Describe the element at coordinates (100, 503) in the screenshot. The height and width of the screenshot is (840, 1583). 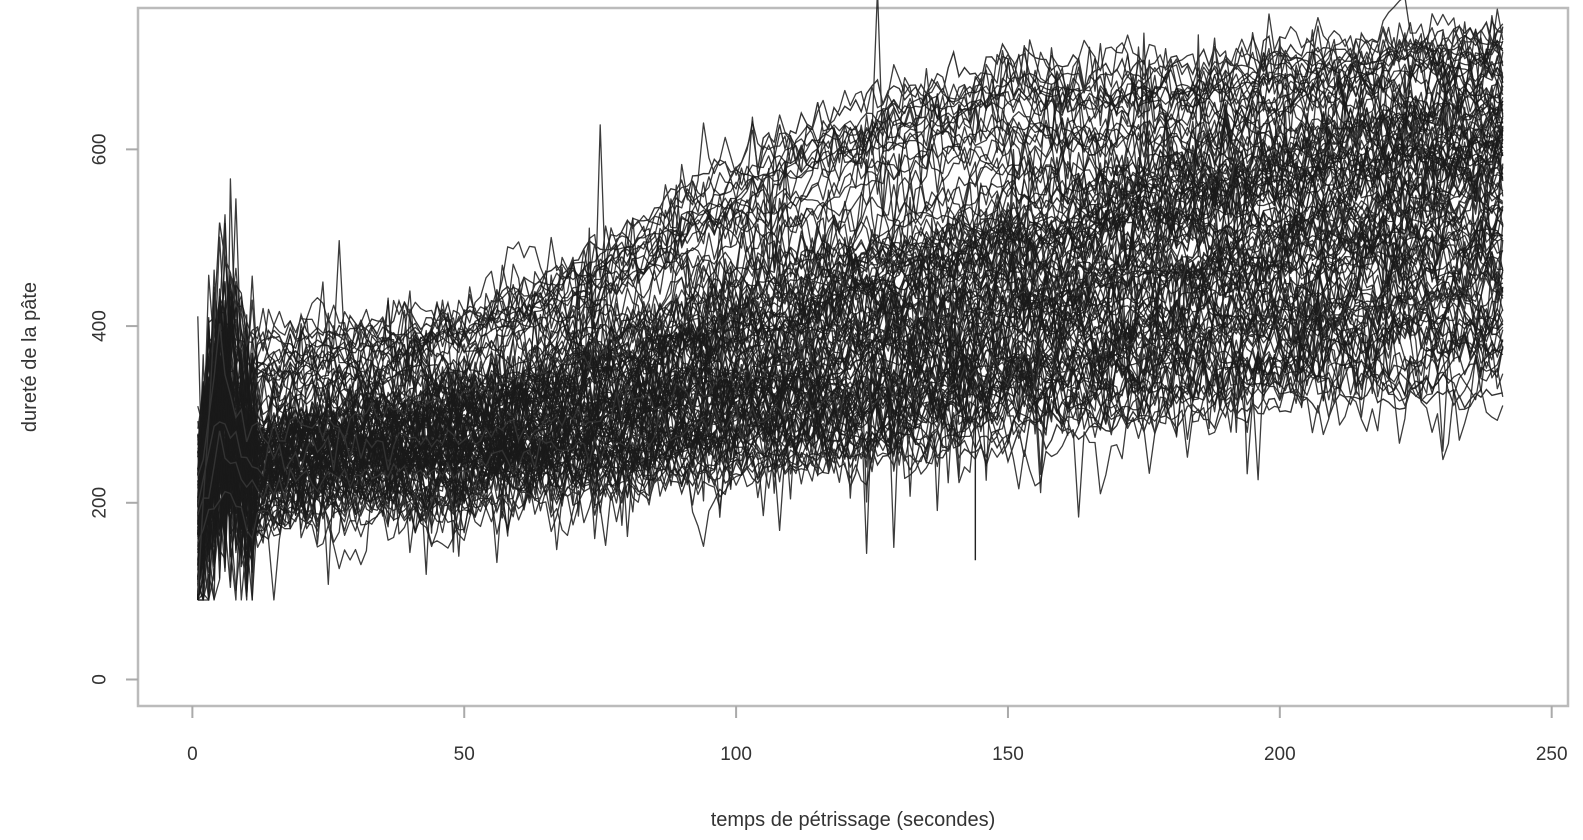
I see `y-tick-label: 200` at that location.